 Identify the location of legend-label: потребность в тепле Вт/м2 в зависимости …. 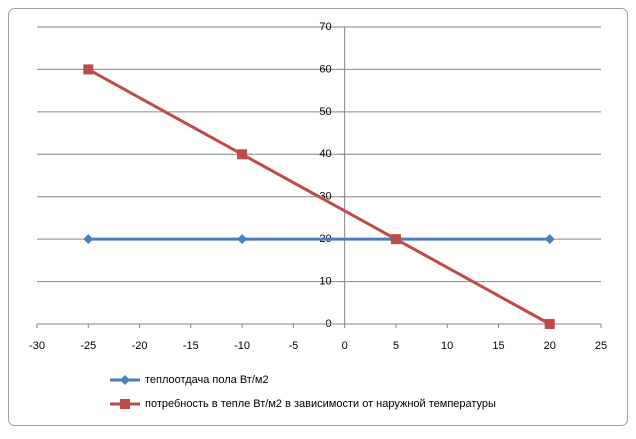
(320, 404).